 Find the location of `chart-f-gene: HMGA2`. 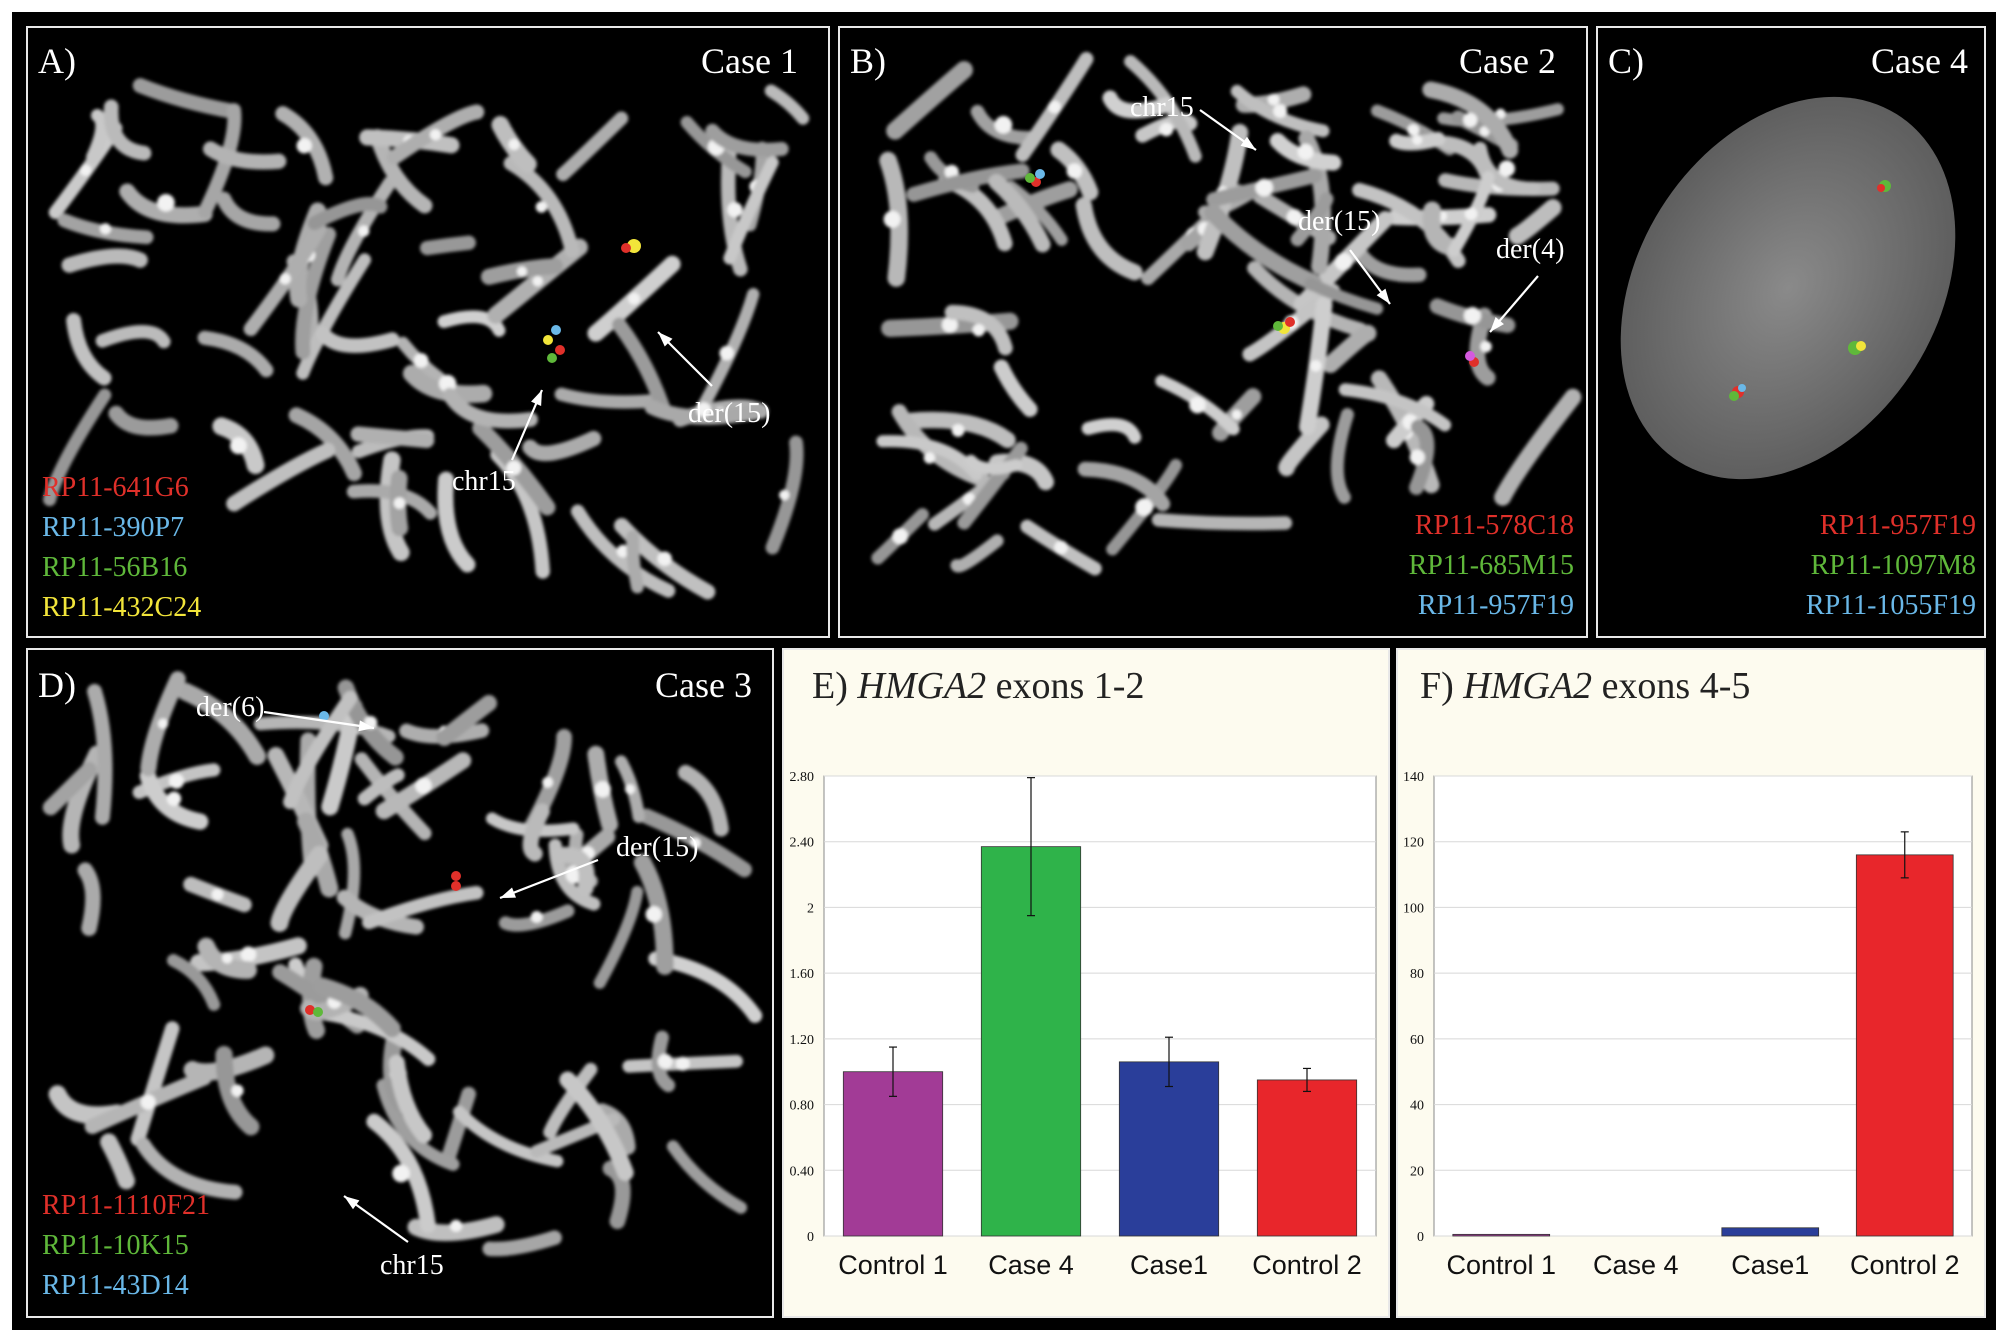

chart-f-gene: HMGA2 is located at coordinates (1528, 686).